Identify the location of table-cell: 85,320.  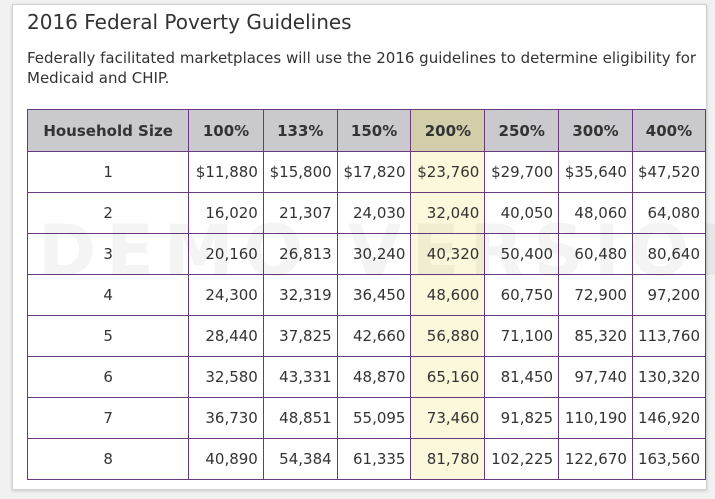
(595, 336).